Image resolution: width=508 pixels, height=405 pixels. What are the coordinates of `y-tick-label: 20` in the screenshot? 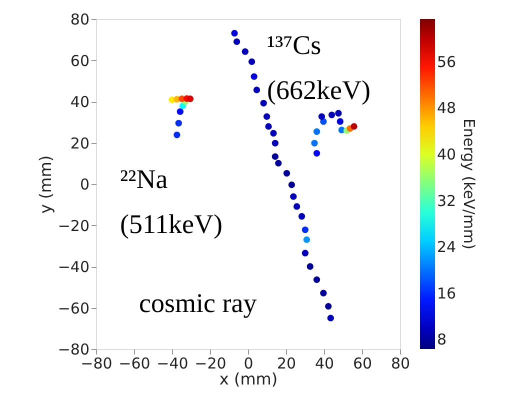 It's located at (80, 143).